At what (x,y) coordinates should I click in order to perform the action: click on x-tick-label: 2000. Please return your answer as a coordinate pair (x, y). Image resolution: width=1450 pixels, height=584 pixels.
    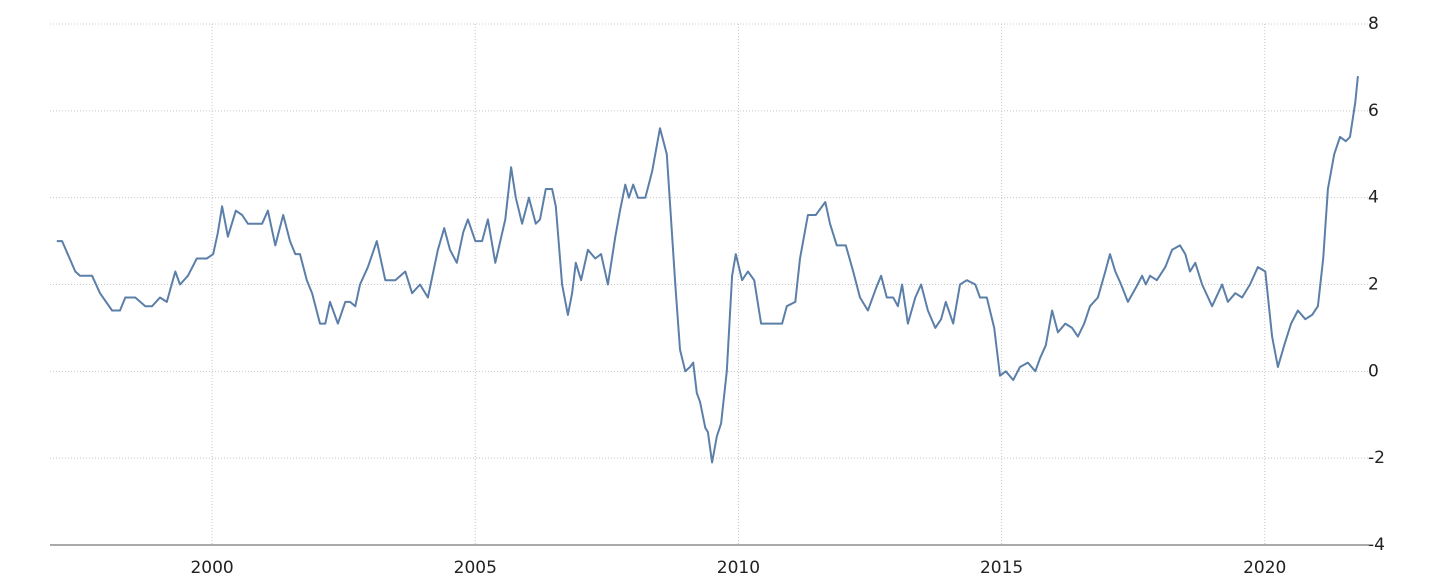
    Looking at the image, I should click on (211, 568).